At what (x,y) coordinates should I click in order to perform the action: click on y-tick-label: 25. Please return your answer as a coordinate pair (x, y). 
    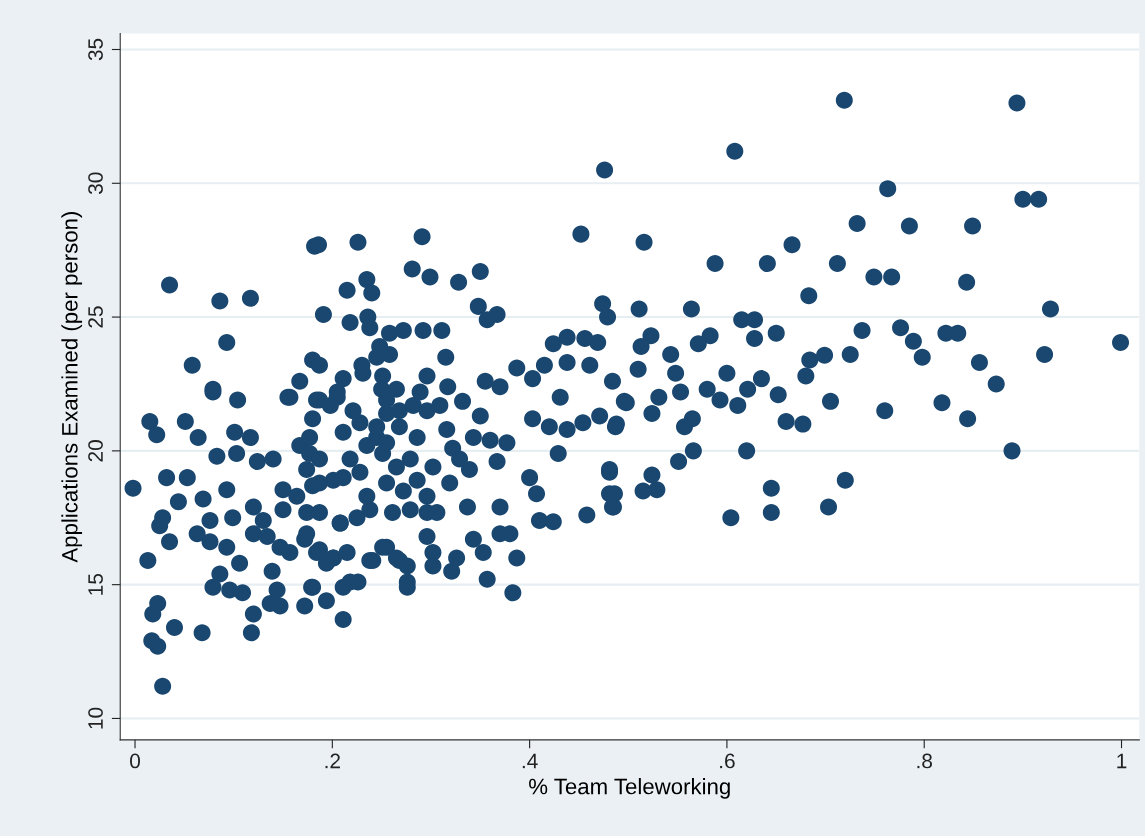
    Looking at the image, I should click on (95, 317).